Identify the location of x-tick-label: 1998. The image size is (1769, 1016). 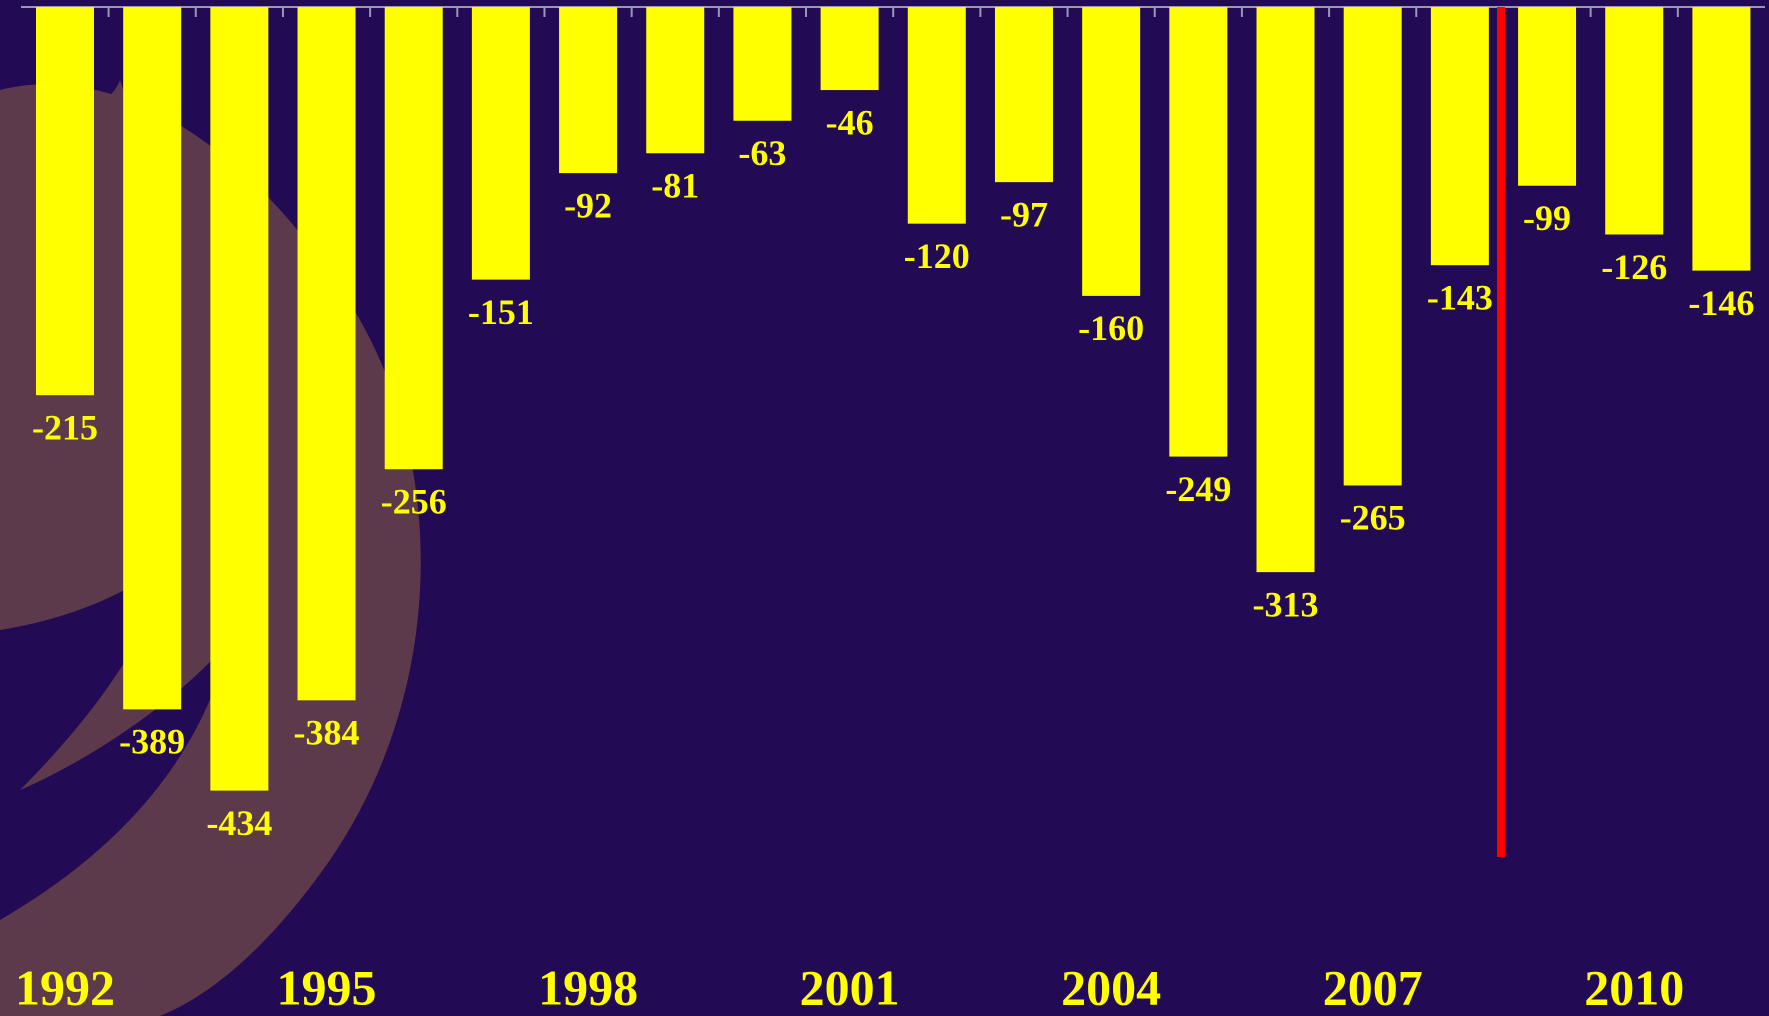
(588, 987).